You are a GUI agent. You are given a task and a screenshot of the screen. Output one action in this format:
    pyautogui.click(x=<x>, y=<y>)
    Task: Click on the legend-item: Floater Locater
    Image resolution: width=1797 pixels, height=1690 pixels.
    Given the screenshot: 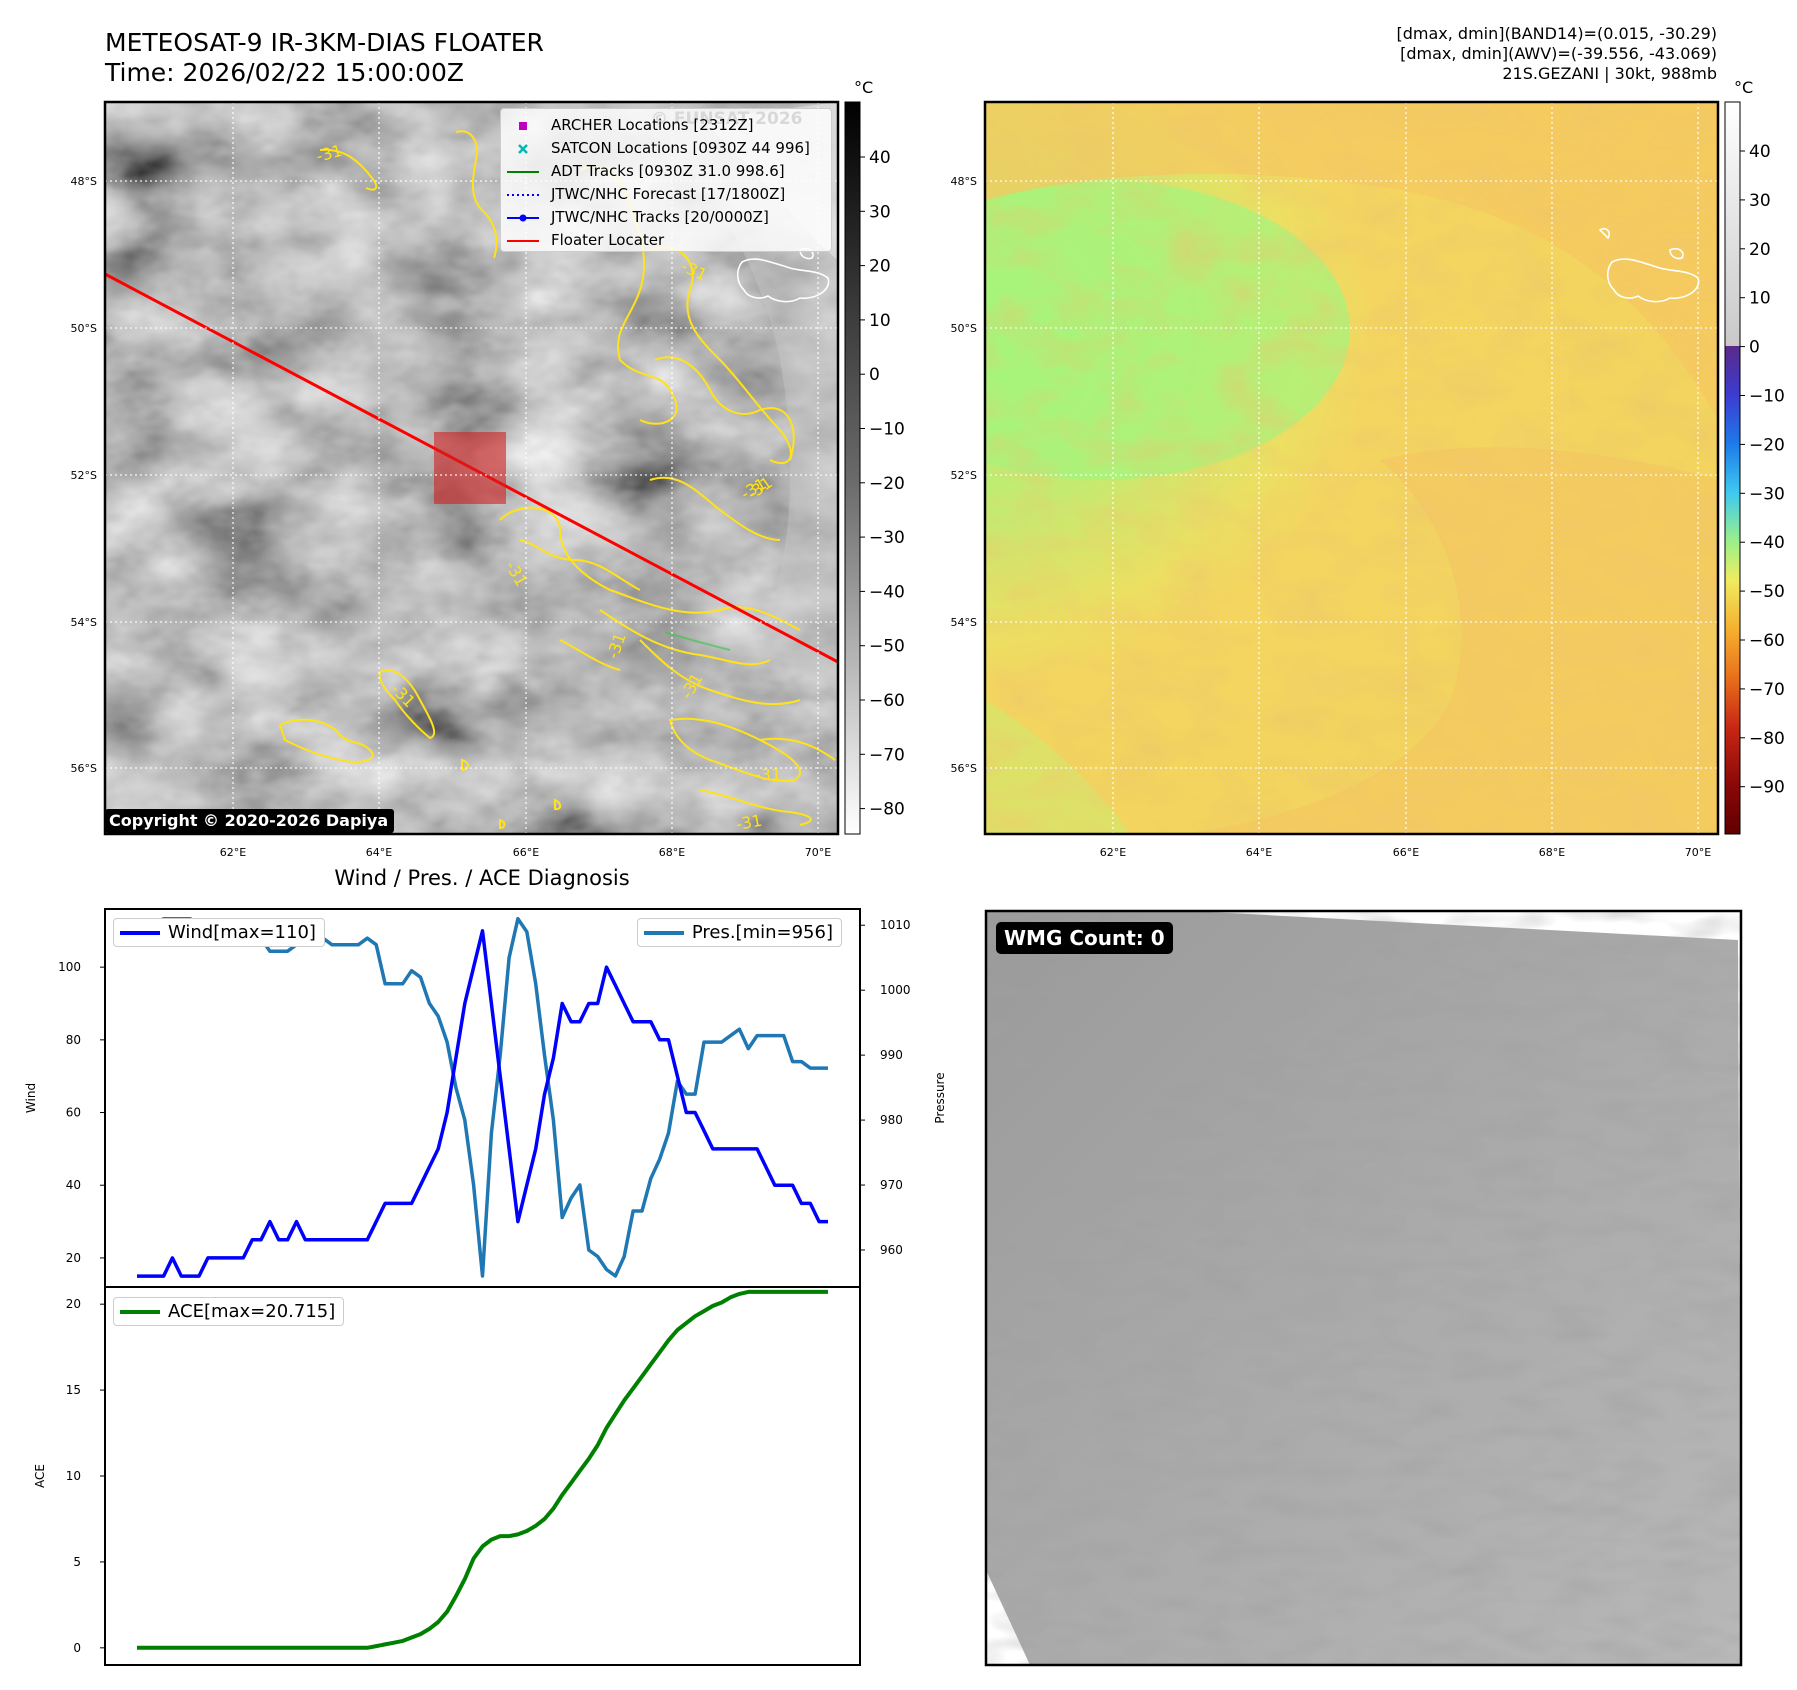 What is the action you would take?
    pyautogui.click(x=585, y=240)
    